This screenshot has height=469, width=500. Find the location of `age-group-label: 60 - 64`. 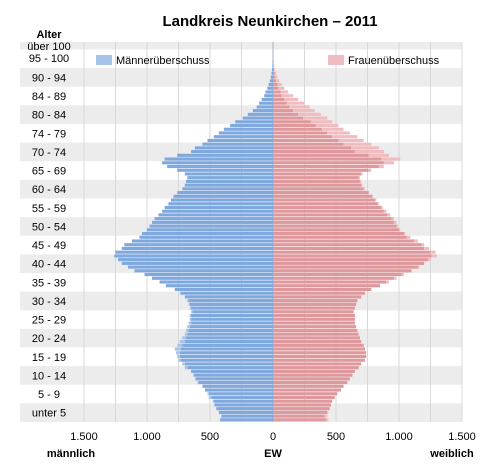

age-group-label: 60 - 64 is located at coordinates (49, 190).